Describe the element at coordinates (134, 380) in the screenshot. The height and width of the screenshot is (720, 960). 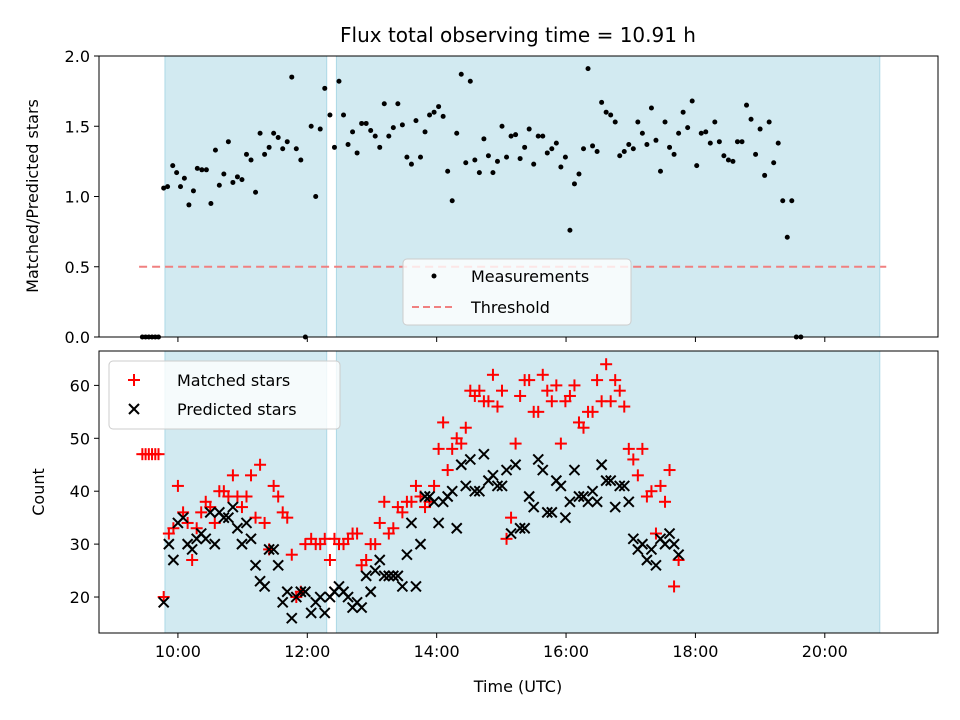
I see `legend-matched-marker` at that location.